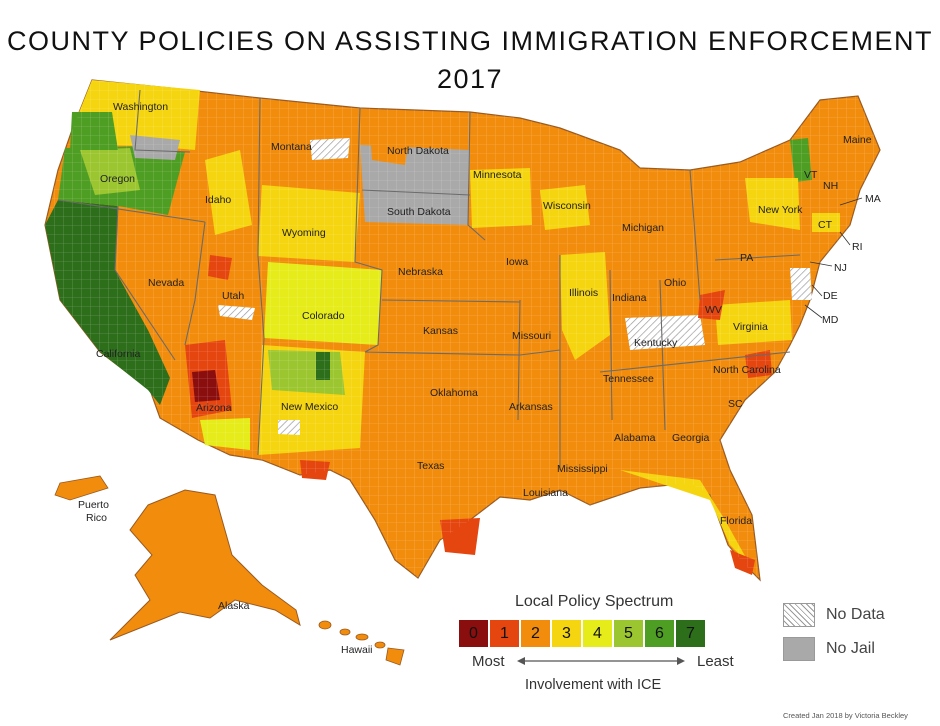  What do you see at coordinates (323, 316) in the screenshot?
I see `label-colorado: Colorado` at bounding box center [323, 316].